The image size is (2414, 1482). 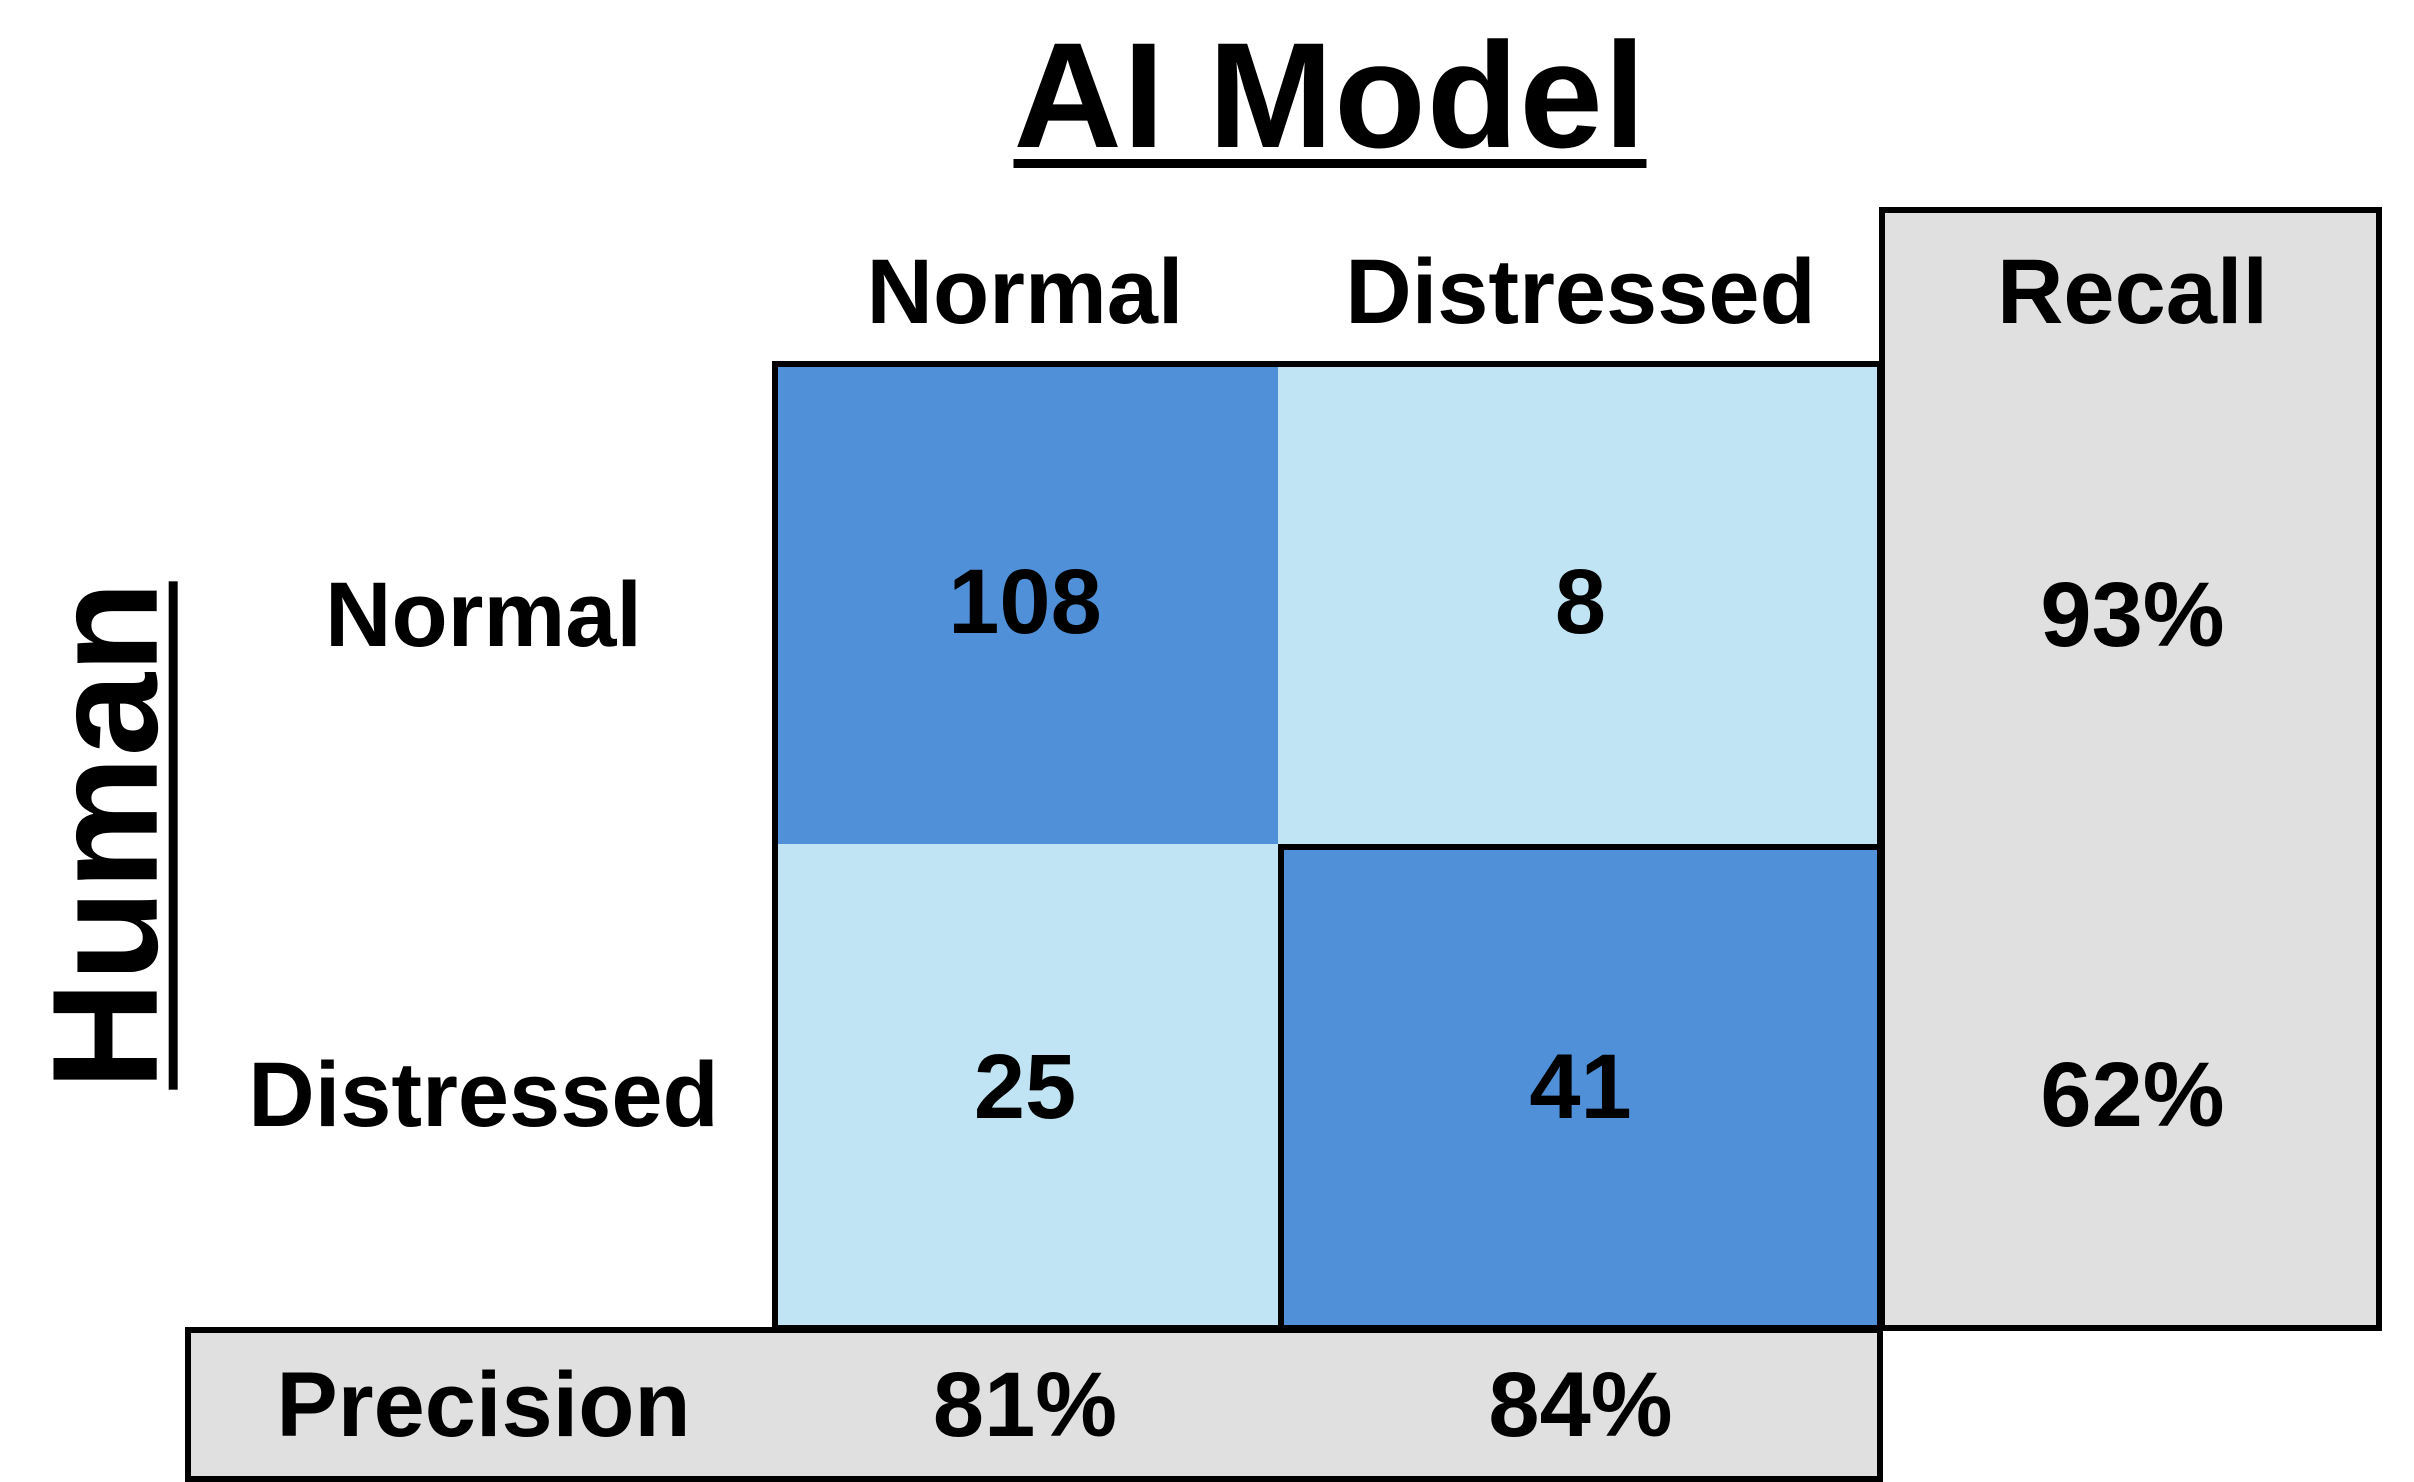 What do you see at coordinates (1025, 602) in the screenshot?
I see `matrix-cell-normal-normal: 108` at bounding box center [1025, 602].